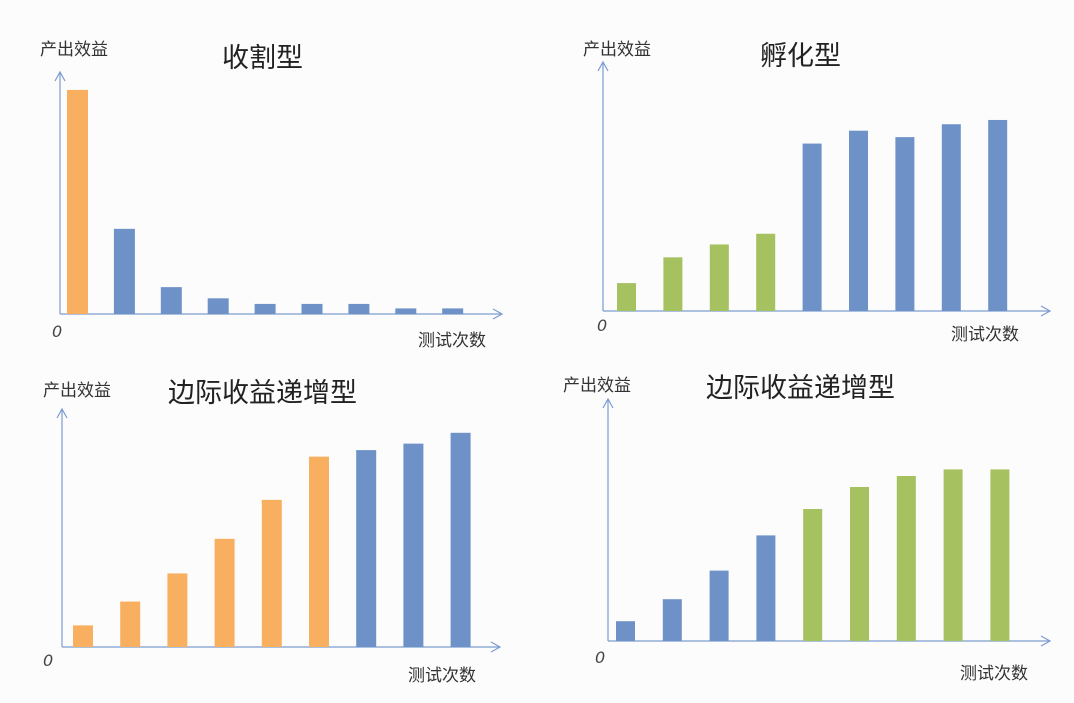 The image size is (1074, 703). What do you see at coordinates (800, 56) in the screenshot?
I see `chart-title: 孵化型` at bounding box center [800, 56].